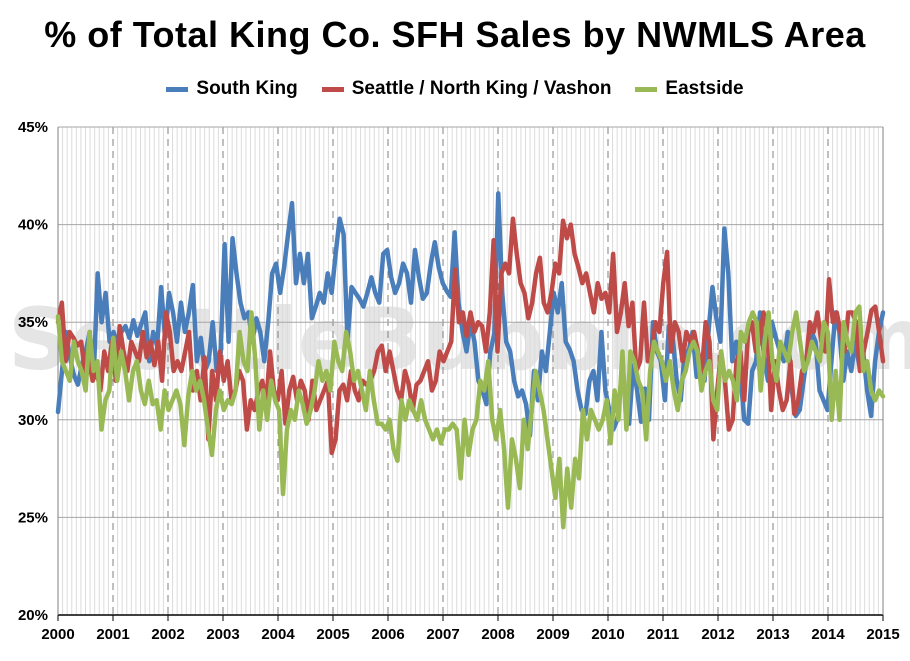 The image size is (910, 661). I want to click on x-tick-label: 2006, so click(387, 634).